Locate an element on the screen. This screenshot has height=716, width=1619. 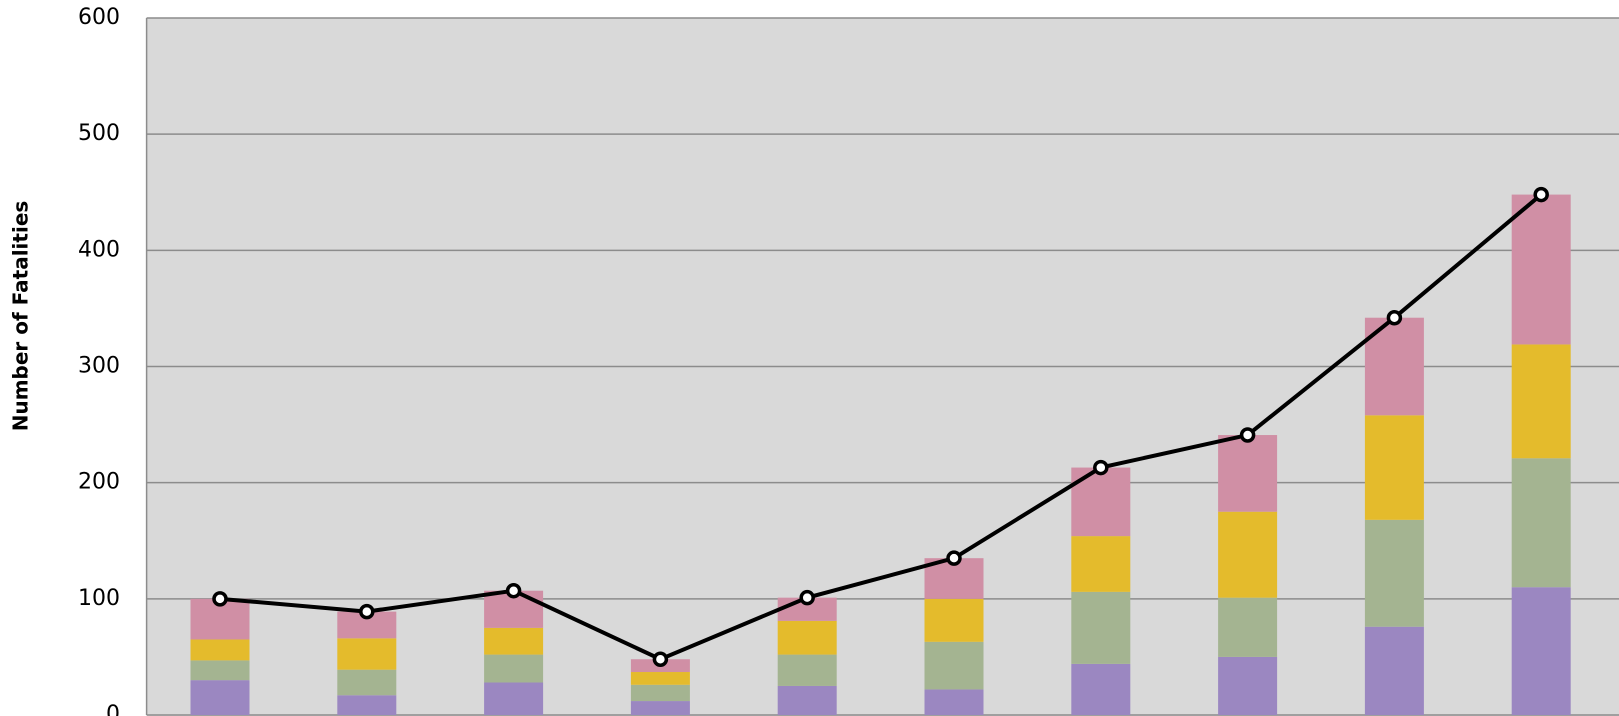
y-tick-label: 0 is located at coordinates (113, 709).